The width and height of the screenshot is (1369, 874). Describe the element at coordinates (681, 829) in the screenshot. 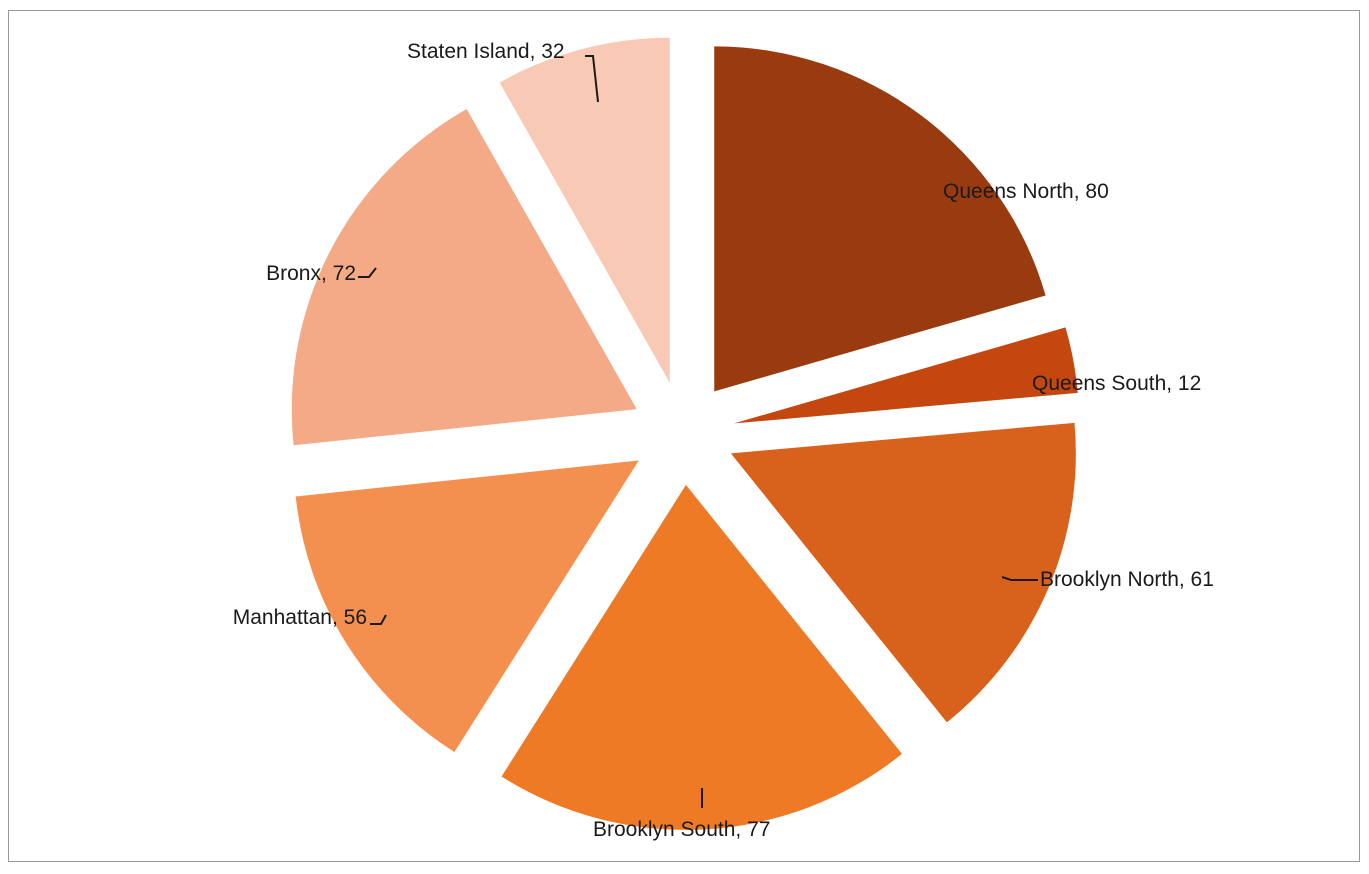

I see `data-label-brooklyn-south: Brooklyn South, 77` at that location.